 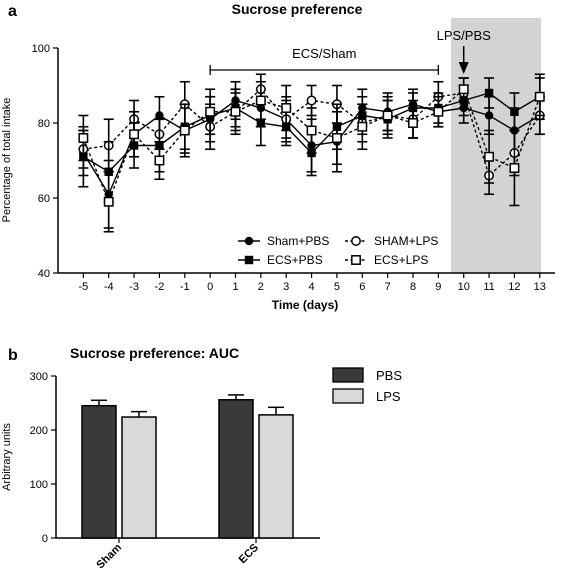 I want to click on ecs-sham-label: ECS/Sham, so click(x=324, y=53).